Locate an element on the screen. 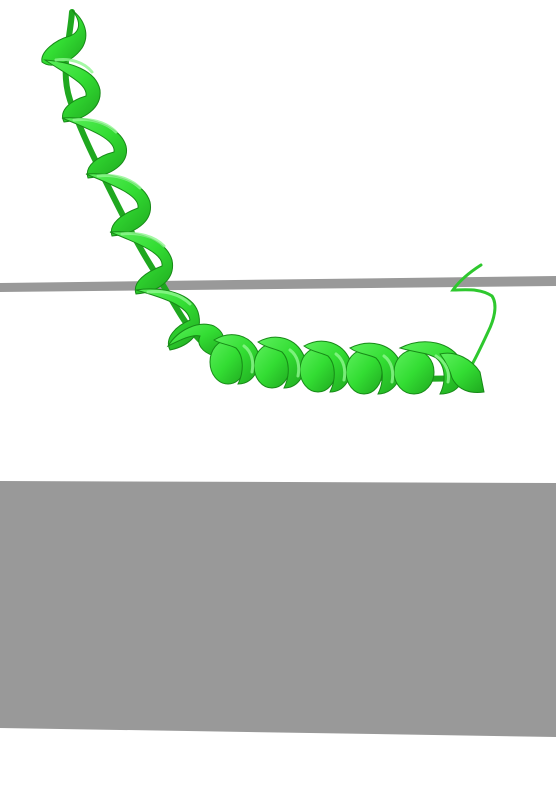  coil-tail is located at coordinates (473, 316).